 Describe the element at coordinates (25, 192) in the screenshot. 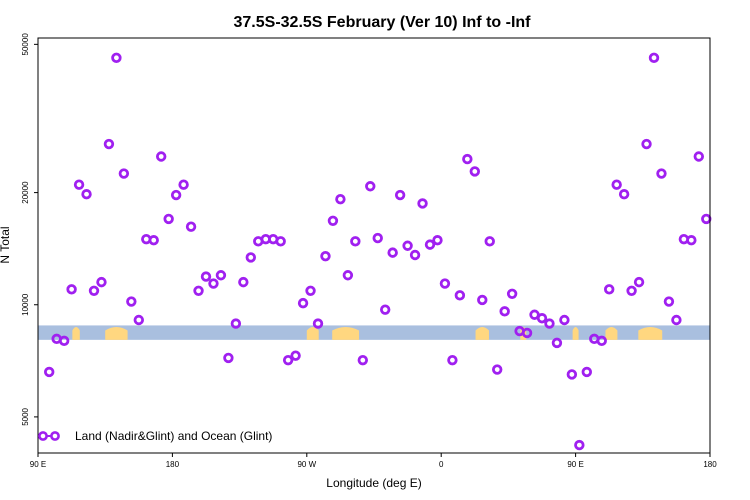

I see `y-tick-label: 20000` at that location.